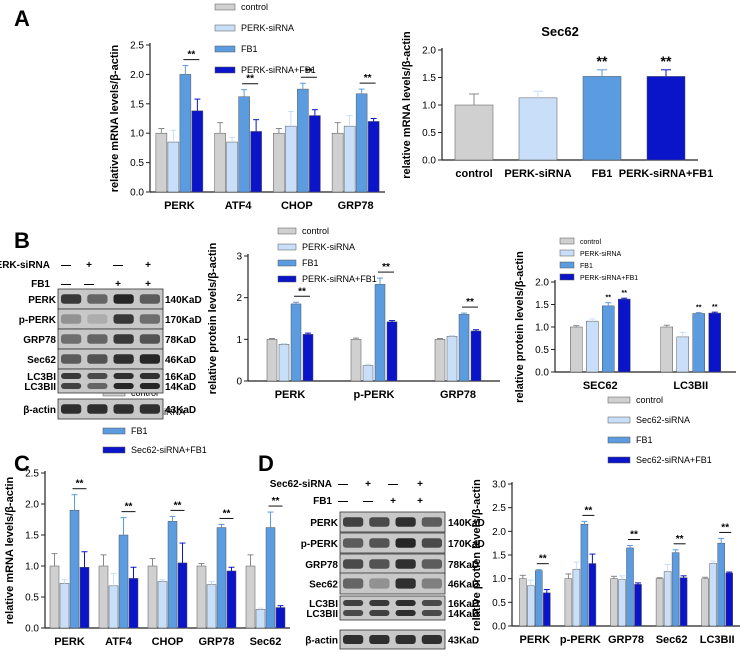 The height and width of the screenshot is (660, 746). What do you see at coordinates (239, 298) in the screenshot?
I see `y-tick-label: 2` at bounding box center [239, 298].